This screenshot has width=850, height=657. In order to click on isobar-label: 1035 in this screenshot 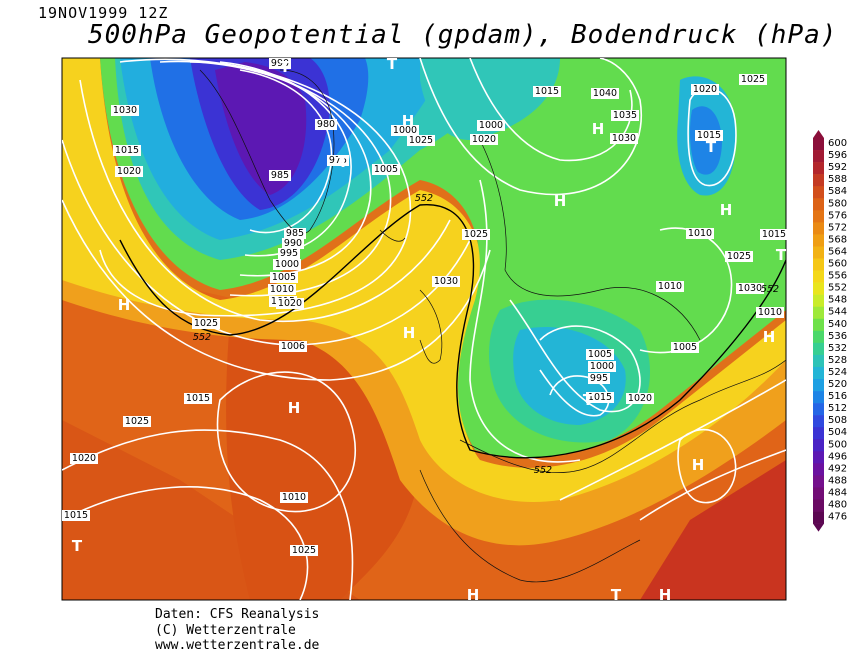, I will do `click(625, 115)`.